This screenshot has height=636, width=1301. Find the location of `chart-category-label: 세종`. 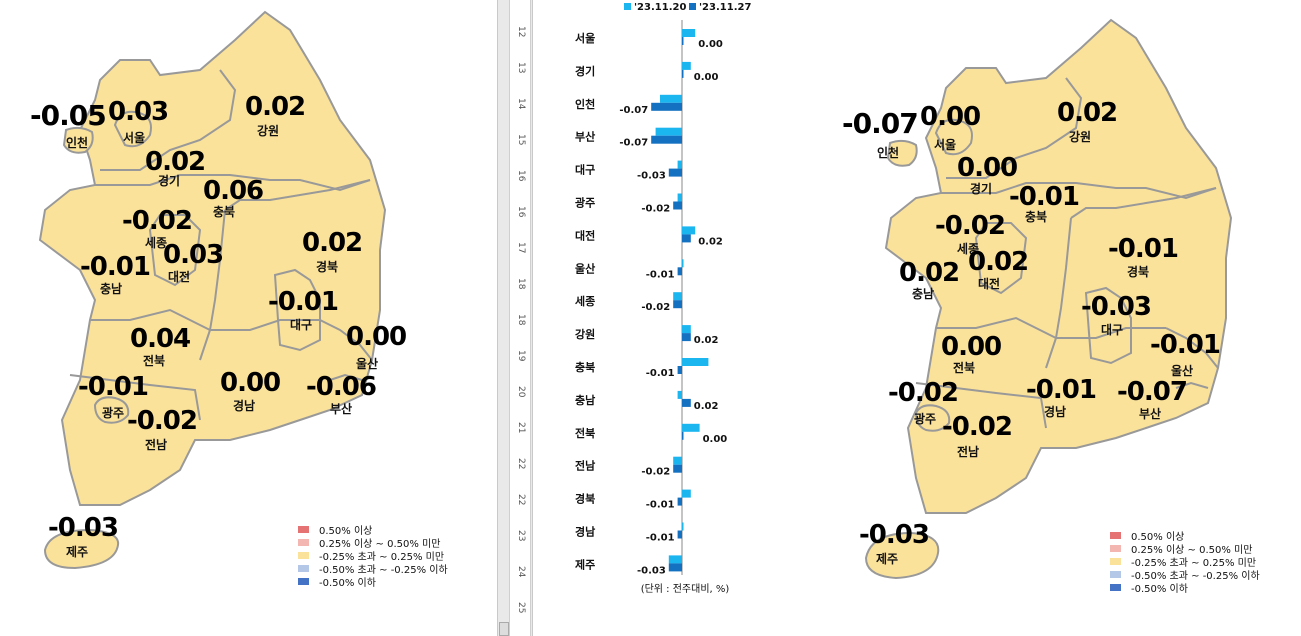

chart-category-label: 세종 is located at coordinates (585, 301).